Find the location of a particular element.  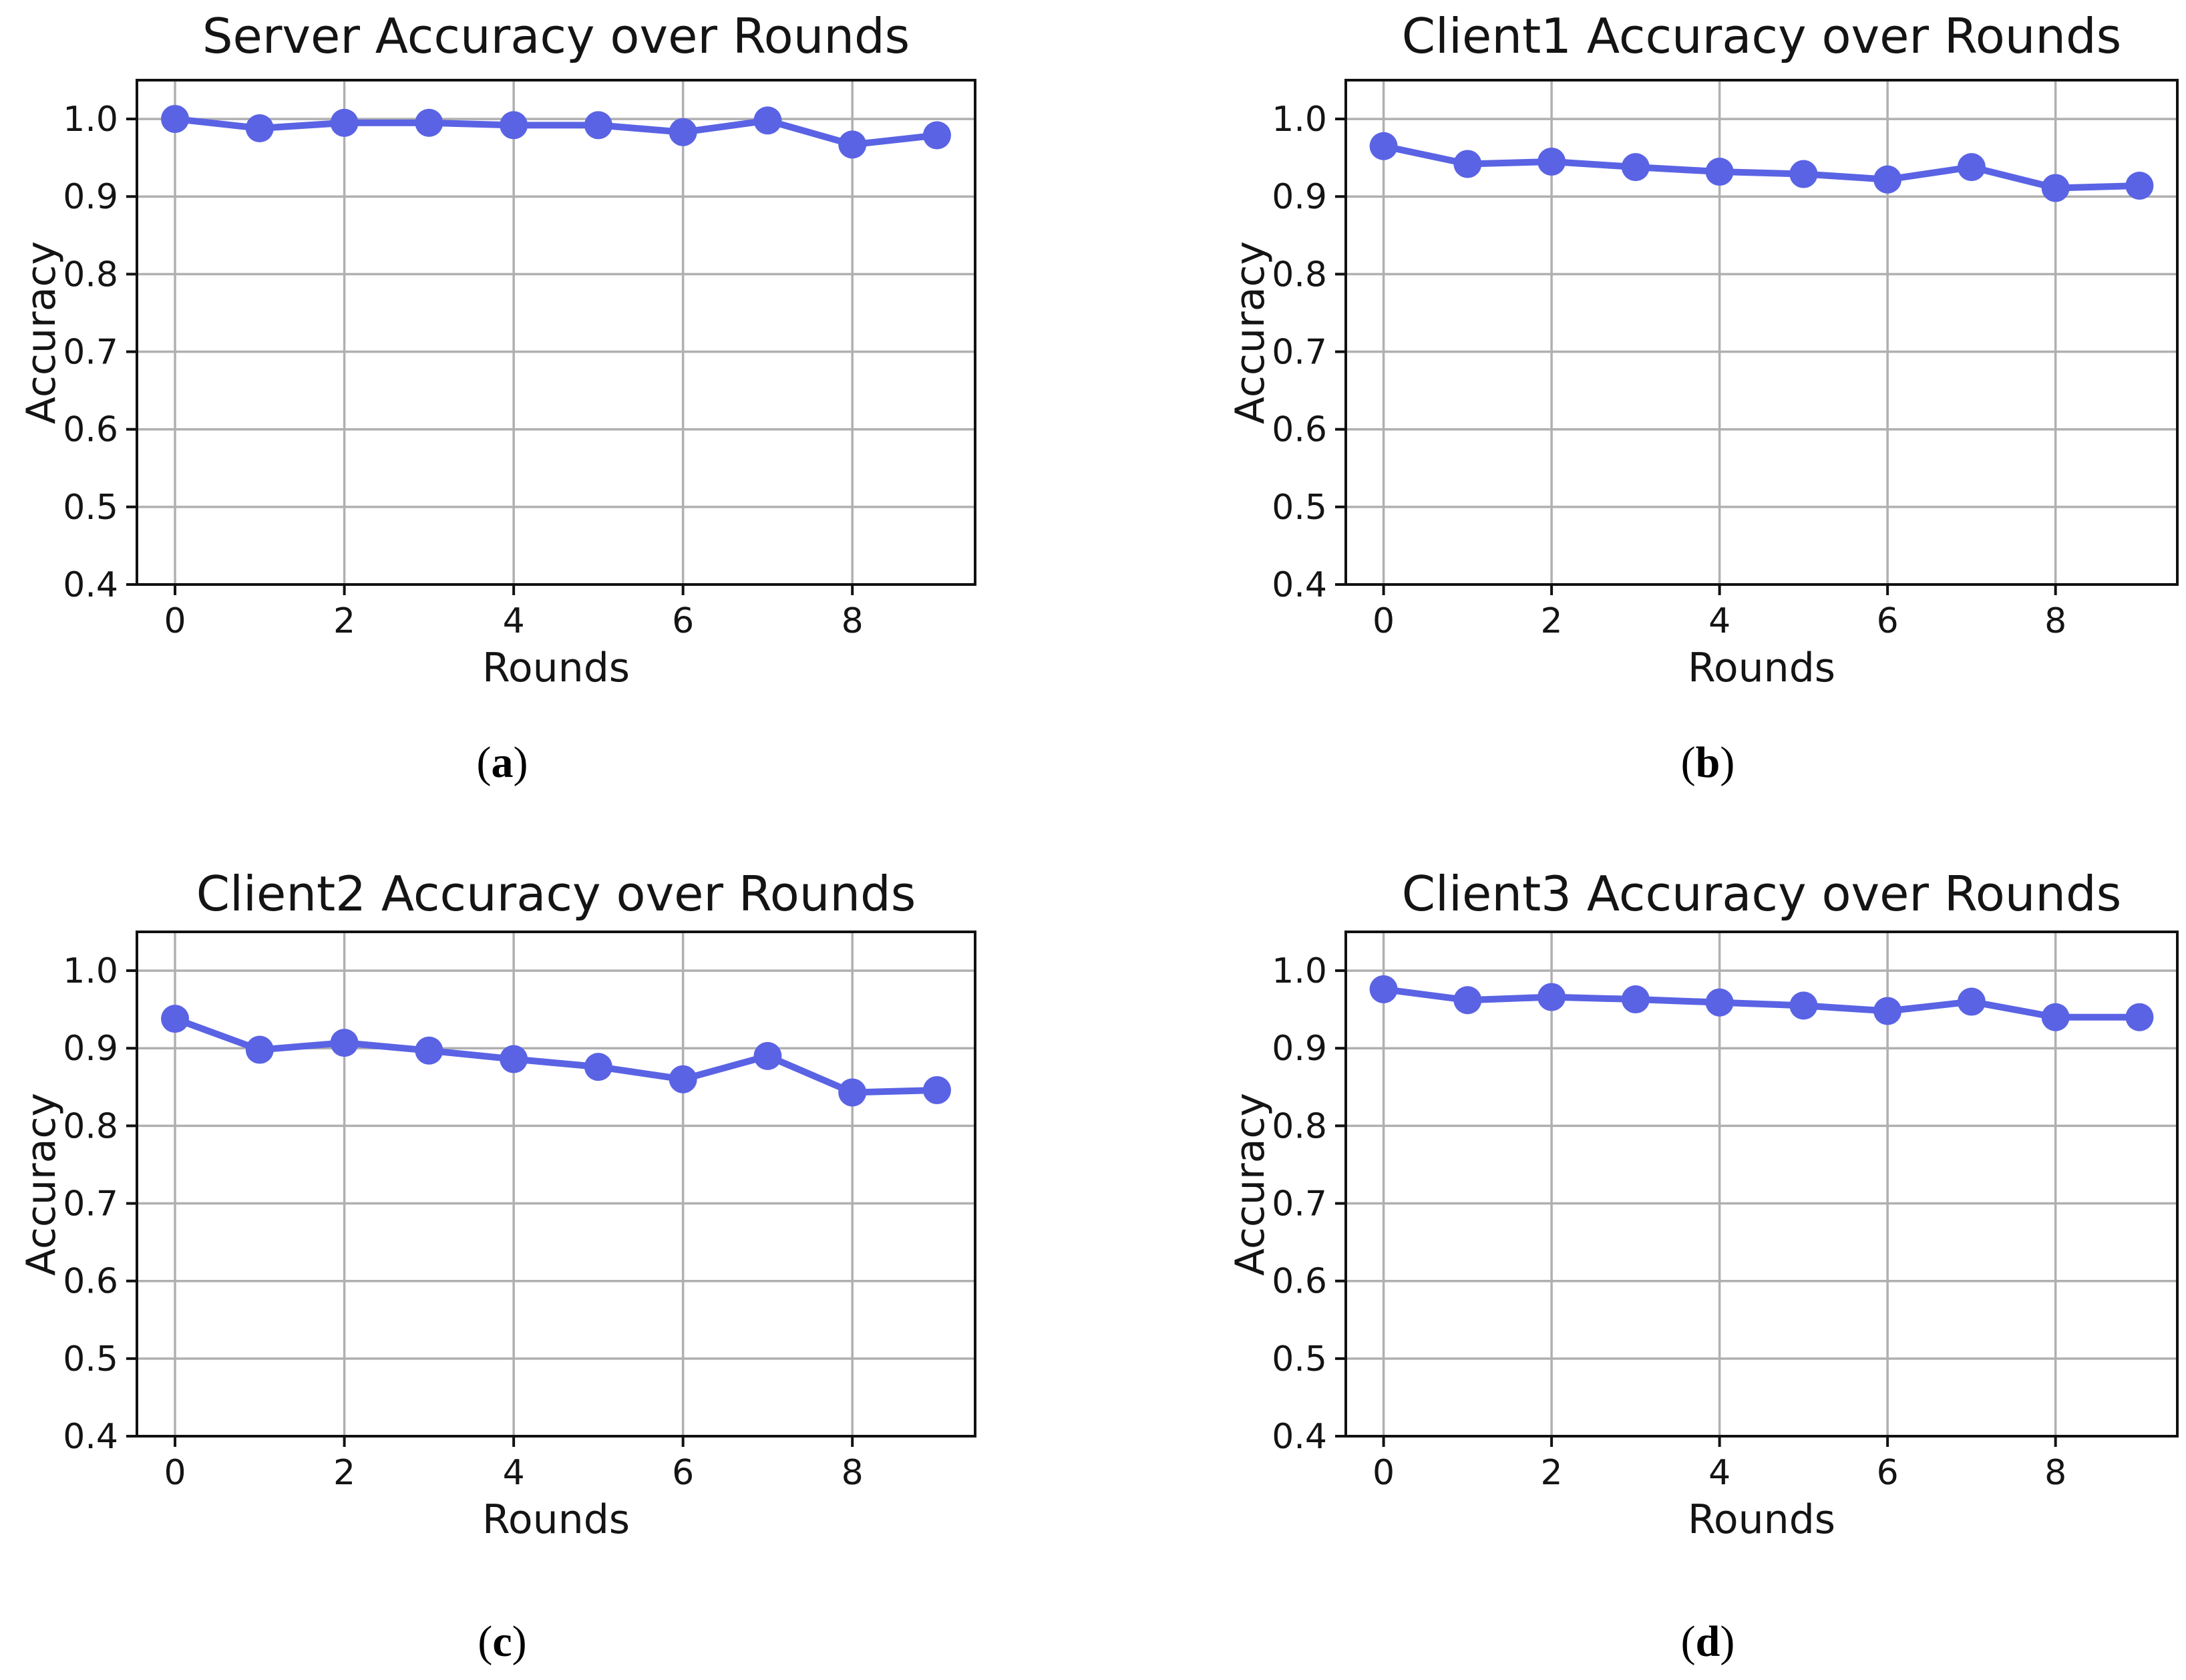

subfigure-caption-c: (c) is located at coordinates (503, 1641).